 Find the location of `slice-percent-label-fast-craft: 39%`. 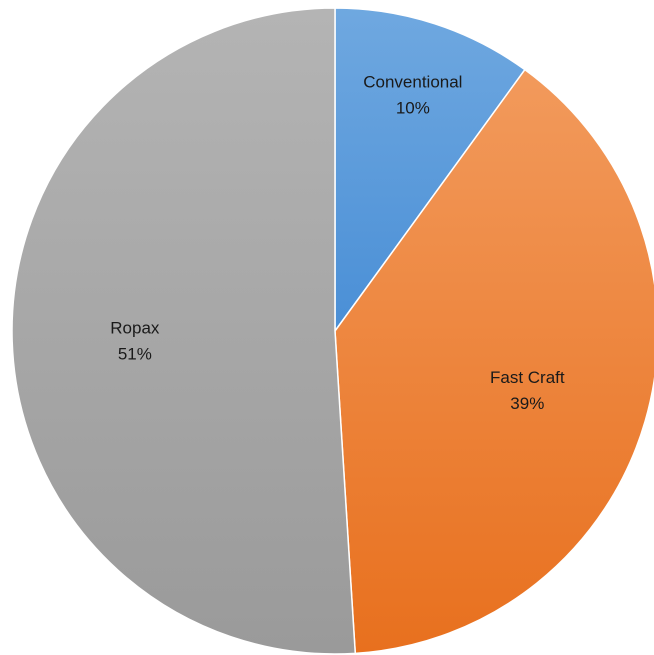

slice-percent-label-fast-craft: 39% is located at coordinates (527, 403).